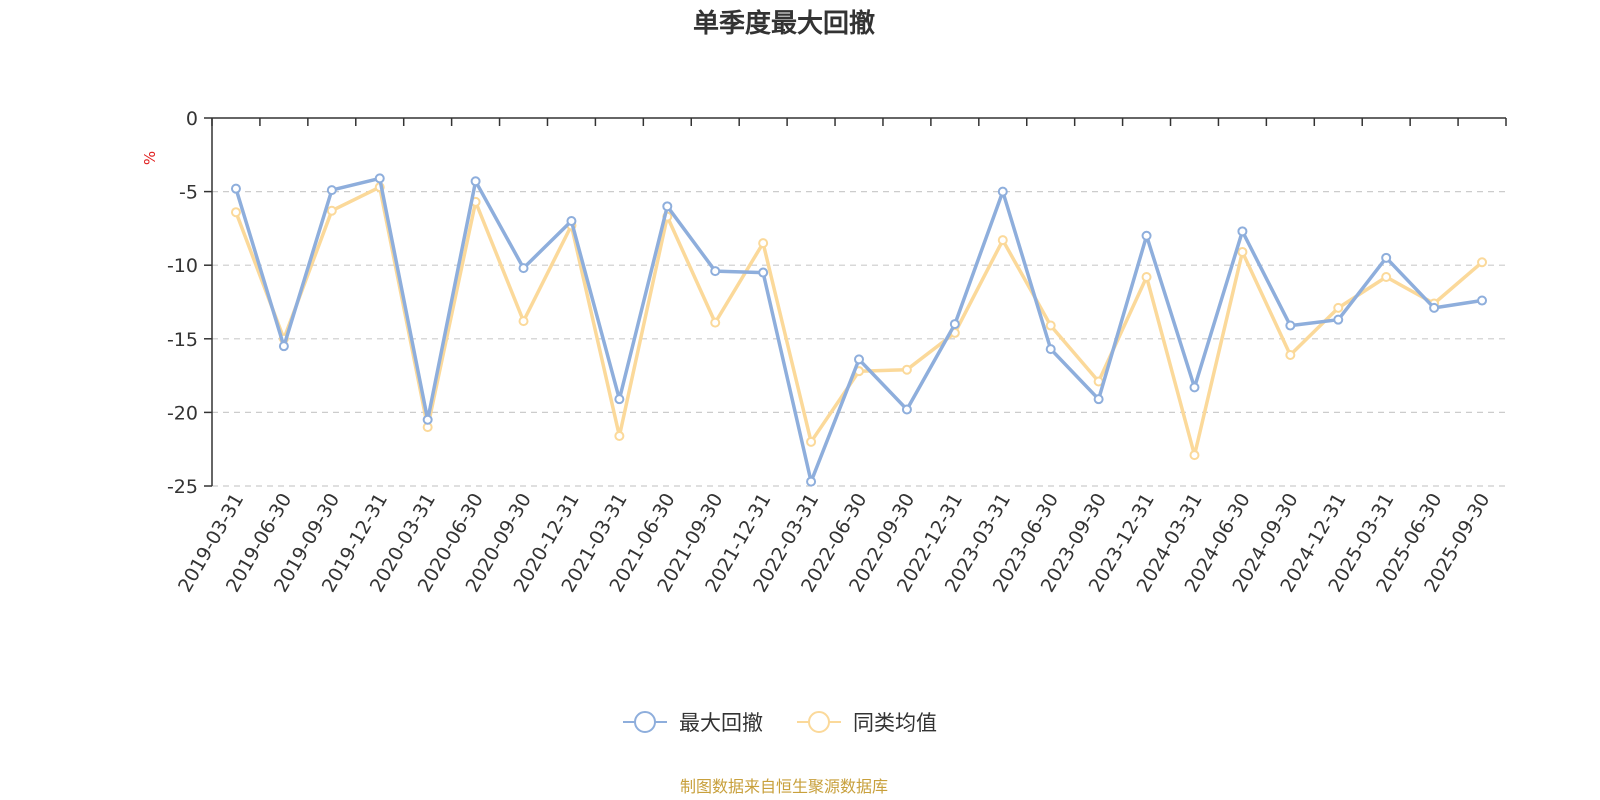  What do you see at coordinates (784, 23) in the screenshot?
I see `chart-title: 单季度最大回撤` at bounding box center [784, 23].